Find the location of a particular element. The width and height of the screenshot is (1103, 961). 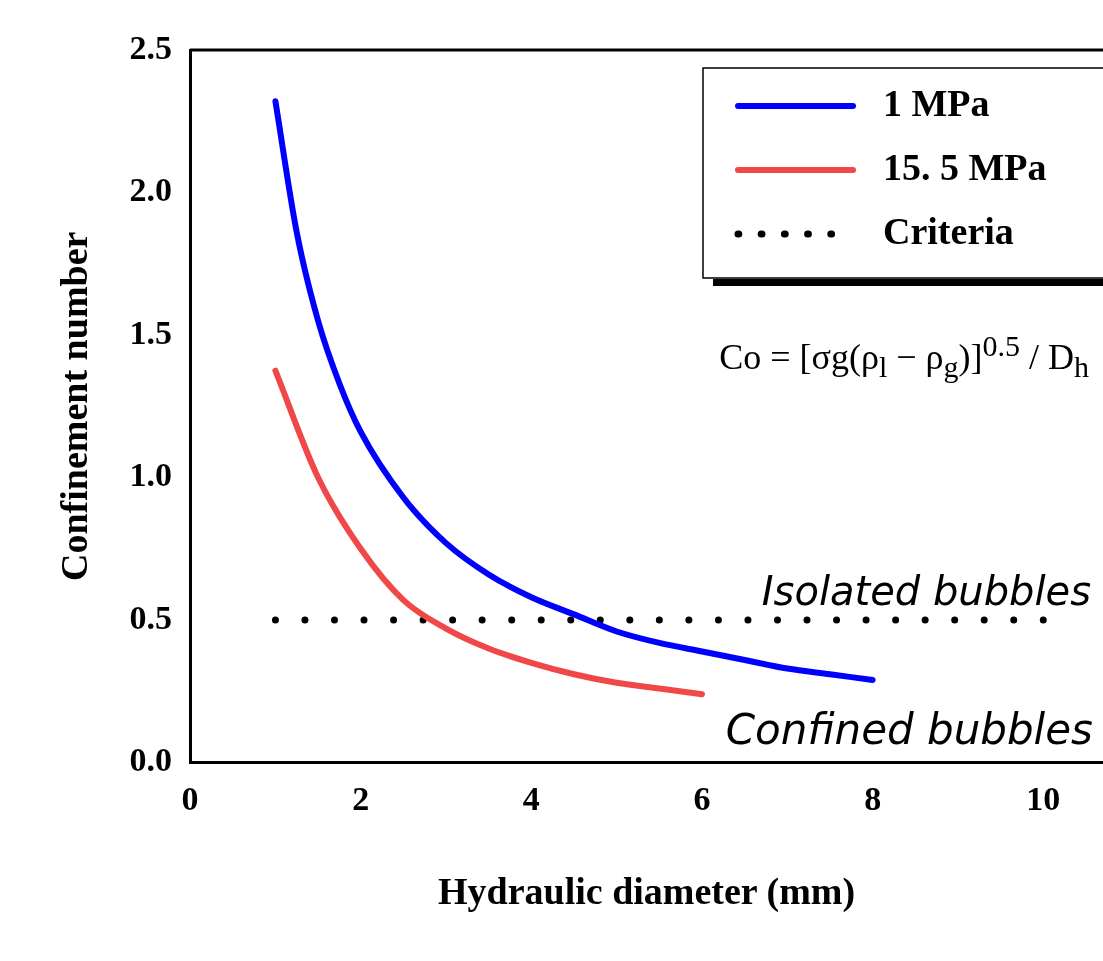

legend-label: 15. 5 MPa is located at coordinates (965, 166).